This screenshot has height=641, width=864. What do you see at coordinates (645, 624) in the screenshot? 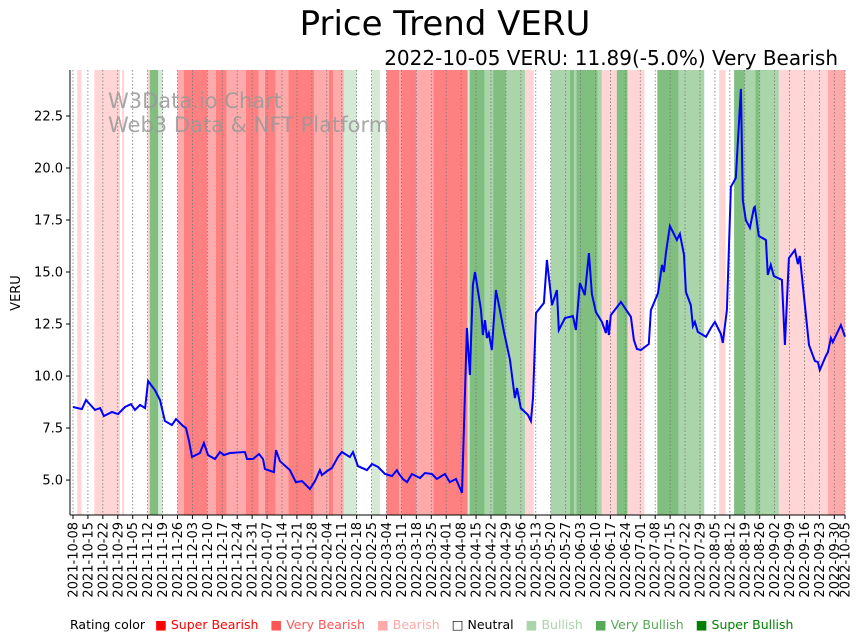
I see `legend-label: Very Bullish` at bounding box center [645, 624].